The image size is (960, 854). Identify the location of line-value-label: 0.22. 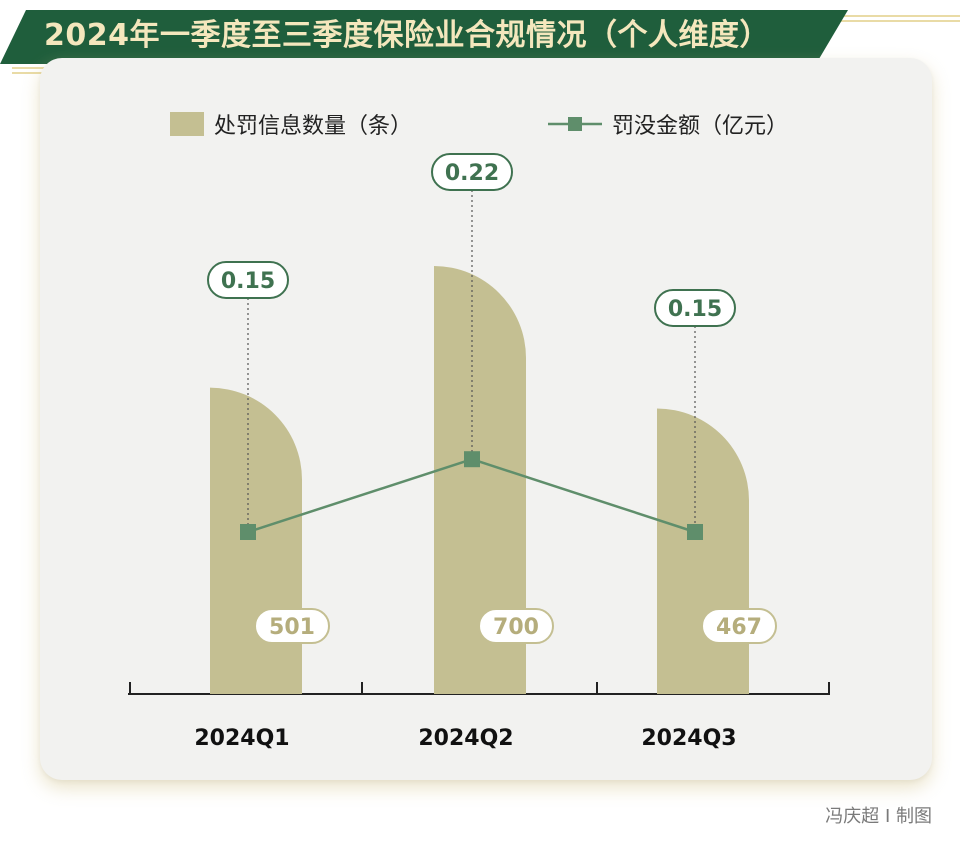
(472, 173).